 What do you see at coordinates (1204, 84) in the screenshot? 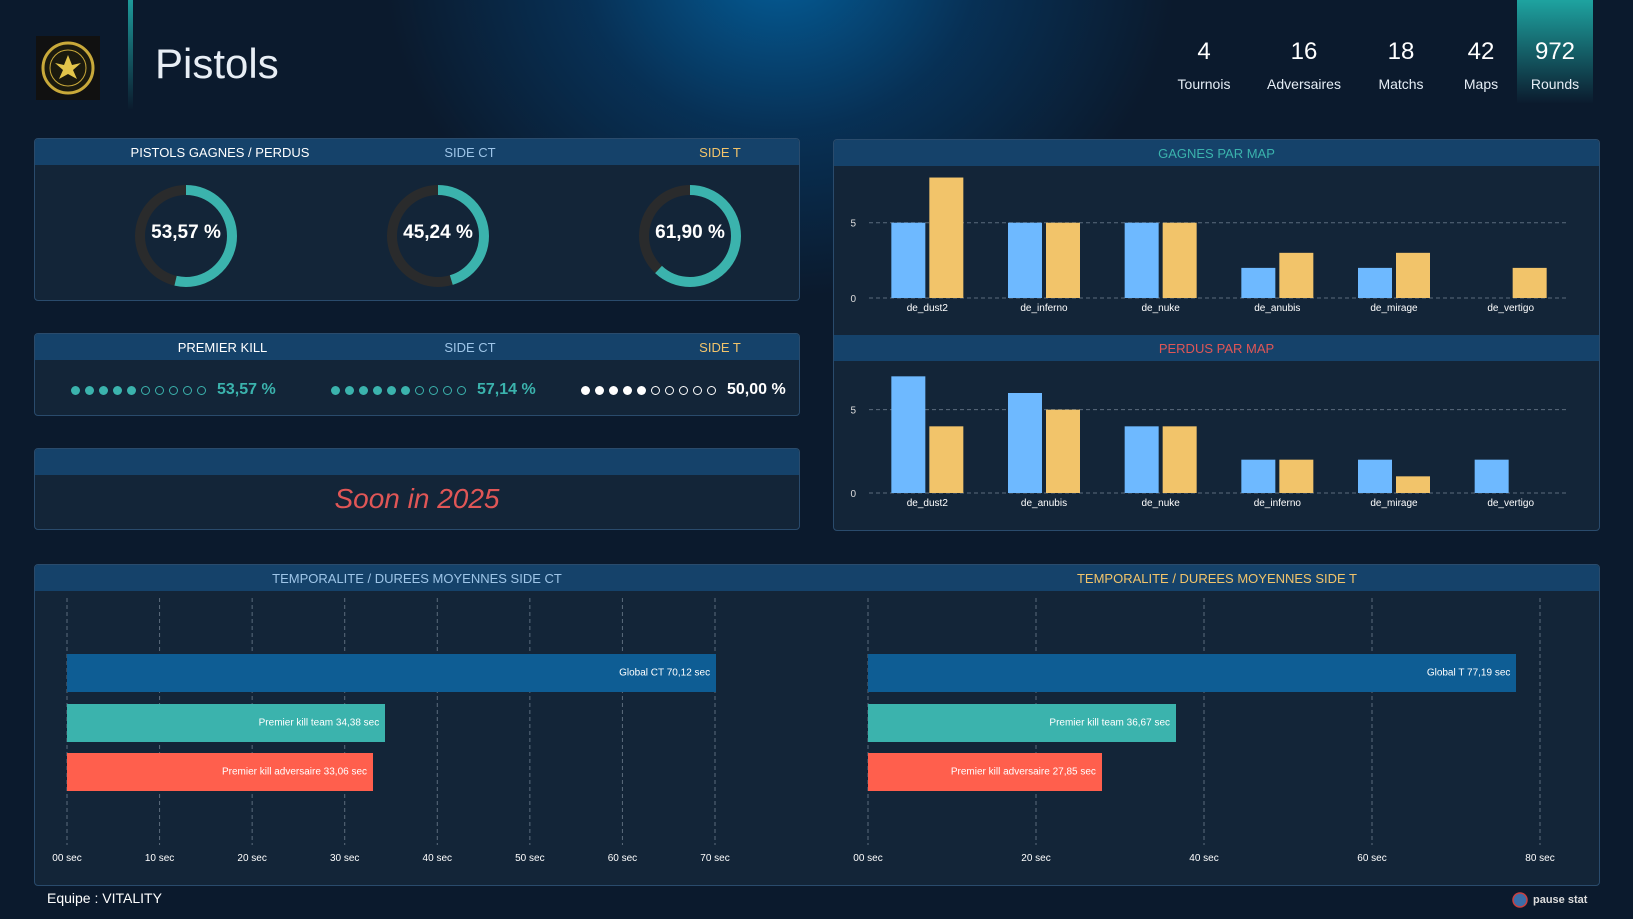
I see `stat-label: Tournois` at bounding box center [1204, 84].